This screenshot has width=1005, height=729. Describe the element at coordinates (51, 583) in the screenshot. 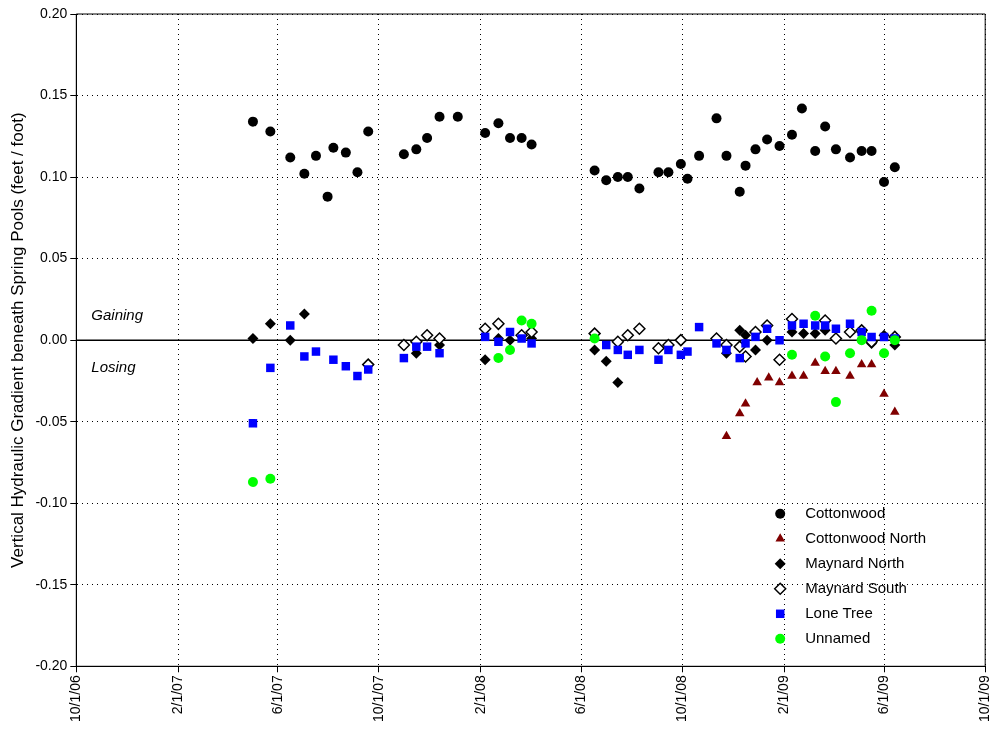

I see `y-tick-label: -0.15` at that location.